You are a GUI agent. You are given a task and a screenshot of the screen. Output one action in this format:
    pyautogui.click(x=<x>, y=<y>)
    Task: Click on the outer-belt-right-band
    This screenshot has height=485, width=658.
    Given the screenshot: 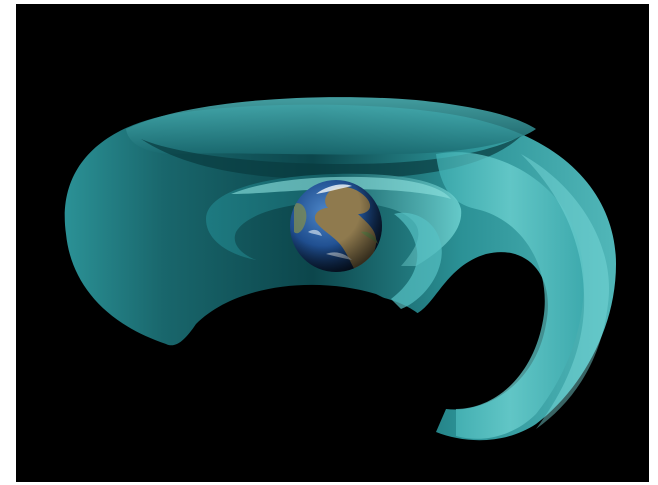 What is the action you would take?
    pyautogui.click(x=565, y=291)
    